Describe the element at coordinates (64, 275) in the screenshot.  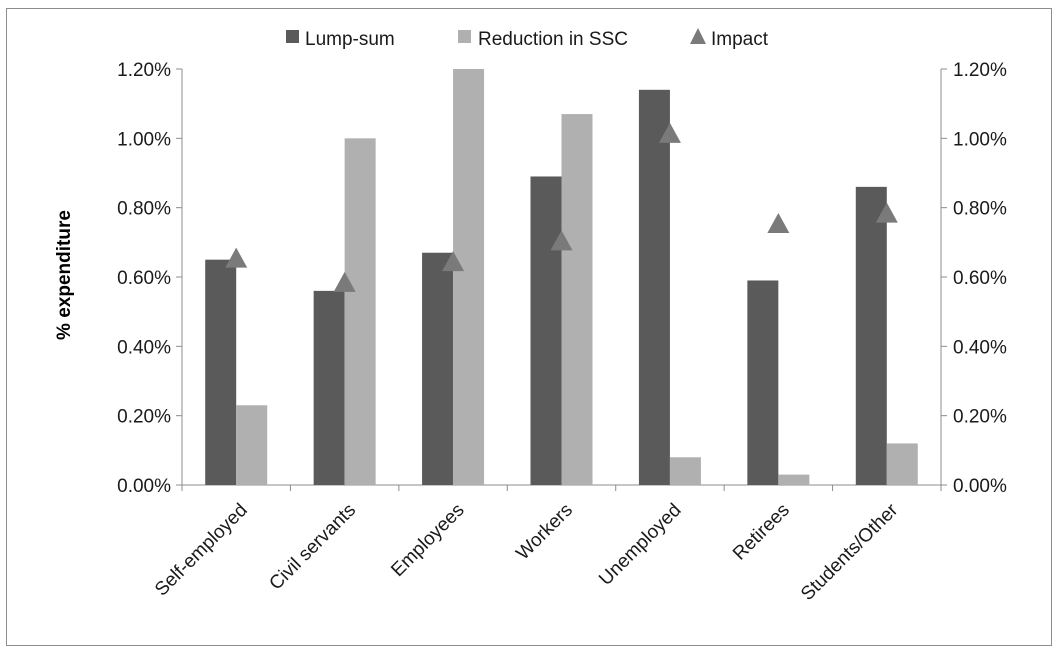
I see `y-axis-label: % expenditure` at that location.